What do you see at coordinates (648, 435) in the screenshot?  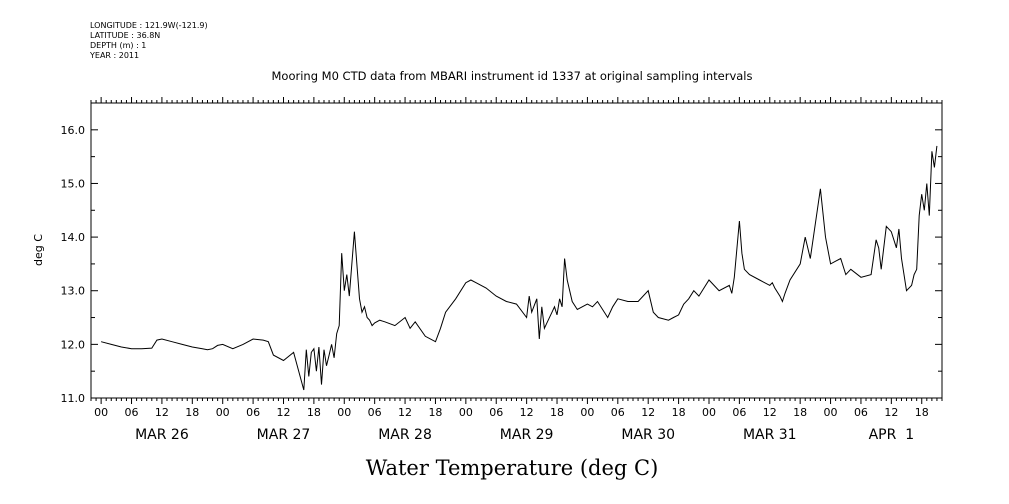 I see `x-day-label: MAR 30` at bounding box center [648, 435].